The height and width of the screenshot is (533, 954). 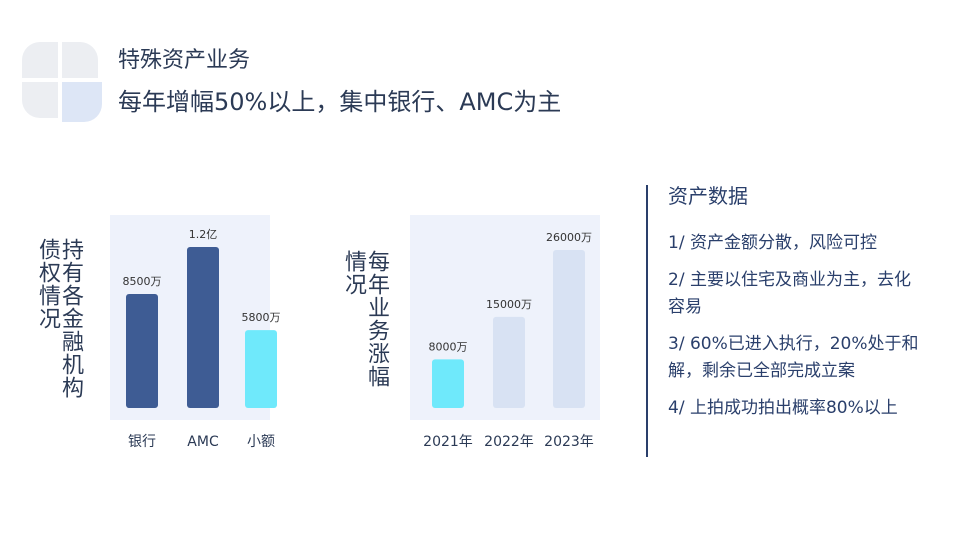 I want to click on x-tick-label: 小额, so click(x=261, y=442).